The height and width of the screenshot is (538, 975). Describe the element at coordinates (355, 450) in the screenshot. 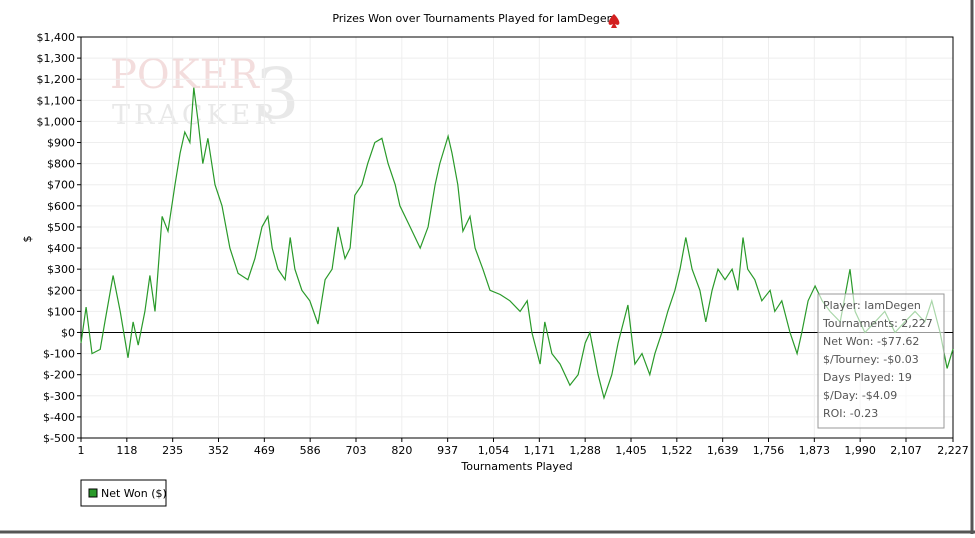

I see `x-tick-label: 703` at that location.